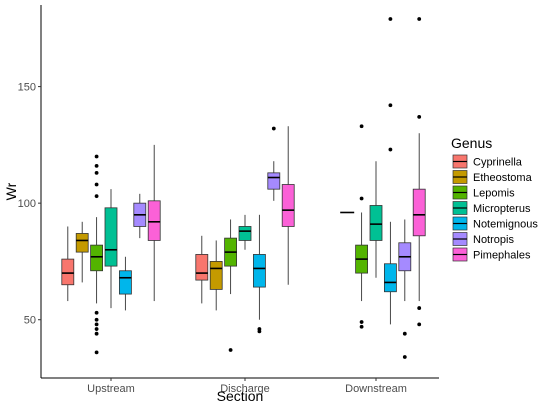 The height and width of the screenshot is (407, 550). Describe the element at coordinates (493, 240) in the screenshot. I see `legend-label: Notropis` at that location.